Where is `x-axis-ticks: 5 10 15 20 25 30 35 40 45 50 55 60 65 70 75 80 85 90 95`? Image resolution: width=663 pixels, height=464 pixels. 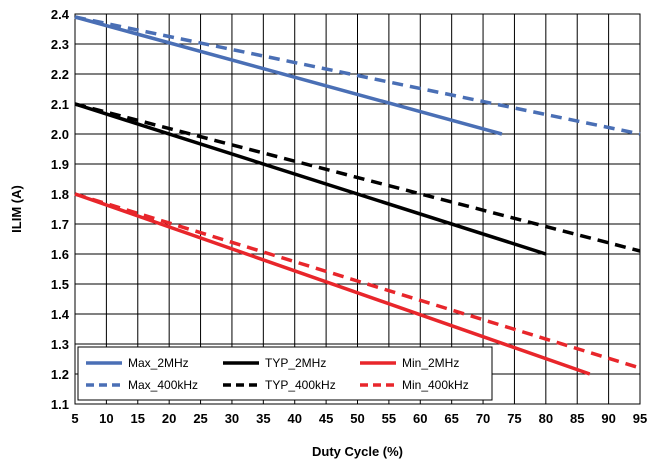
x-axis-ticks: 5 10 15 20 25 30 35 40 45 50 55 60 65 70 75 80 85 90 95 is located at coordinates (359, 418).